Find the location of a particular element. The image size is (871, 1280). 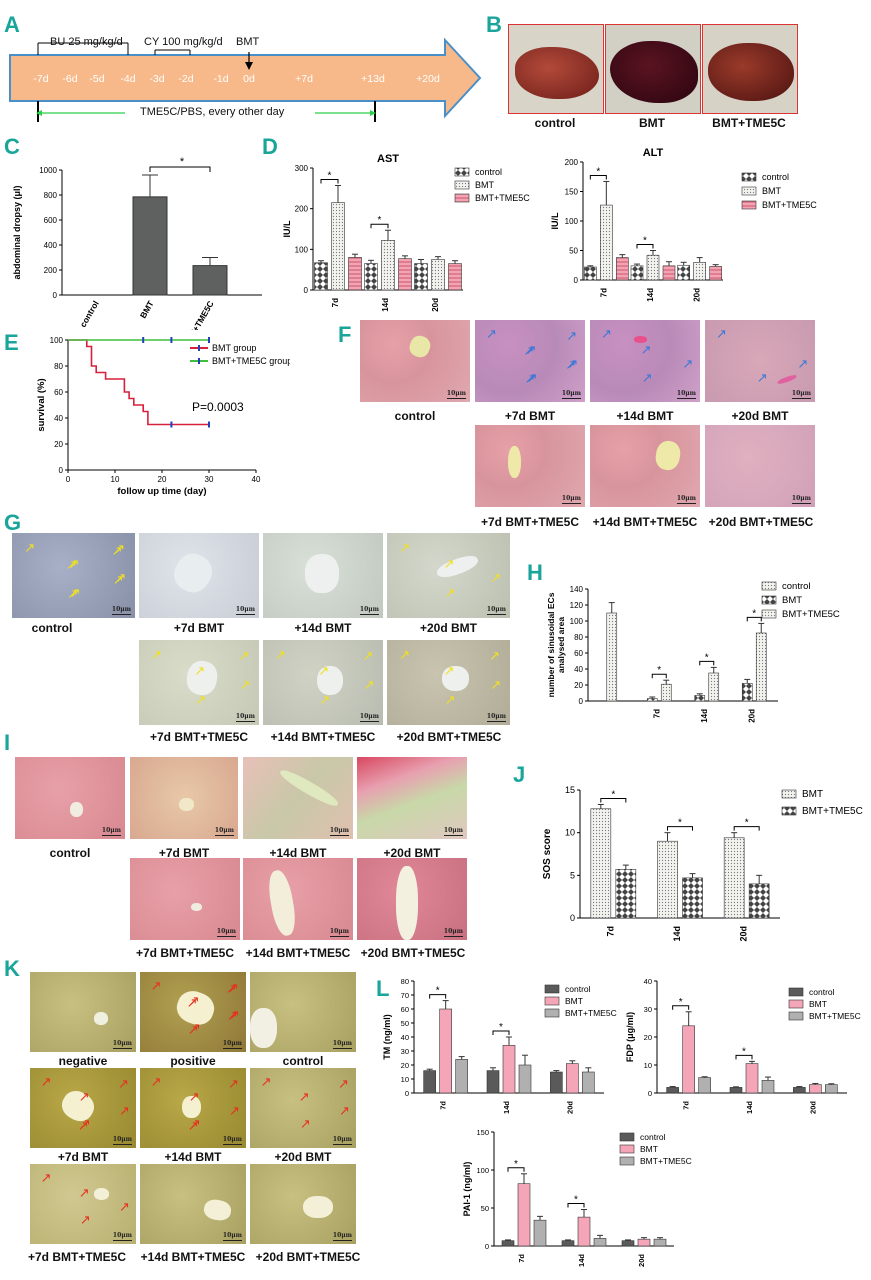

histology-g-7d-bmt: 10μm is located at coordinates (199, 575).